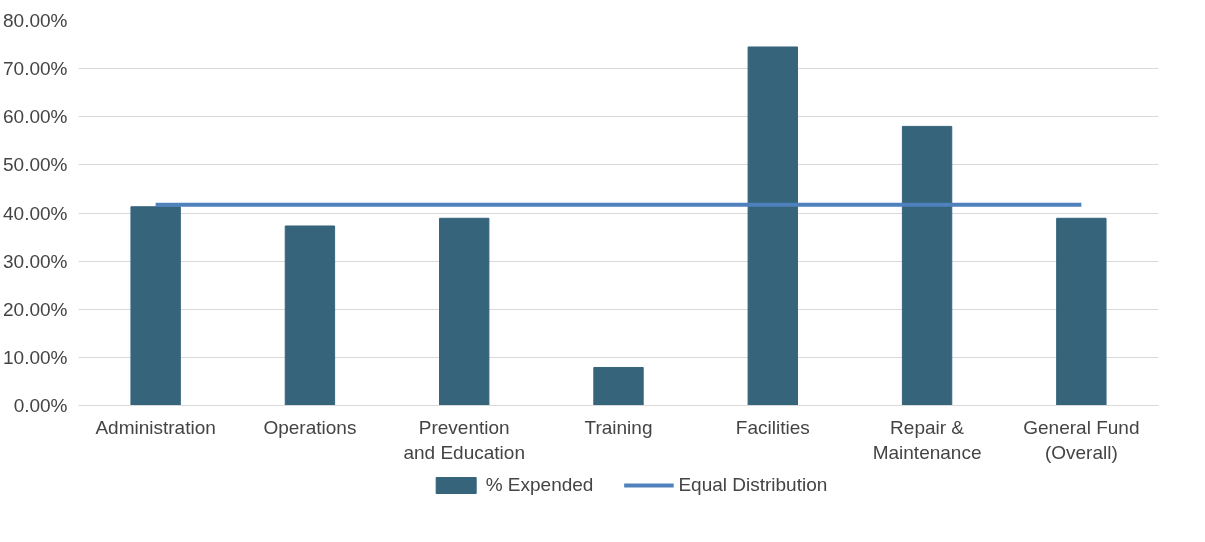 This screenshot has height=542, width=1205. What do you see at coordinates (753, 485) in the screenshot?
I see `legend-label: Equal Distribution` at bounding box center [753, 485].